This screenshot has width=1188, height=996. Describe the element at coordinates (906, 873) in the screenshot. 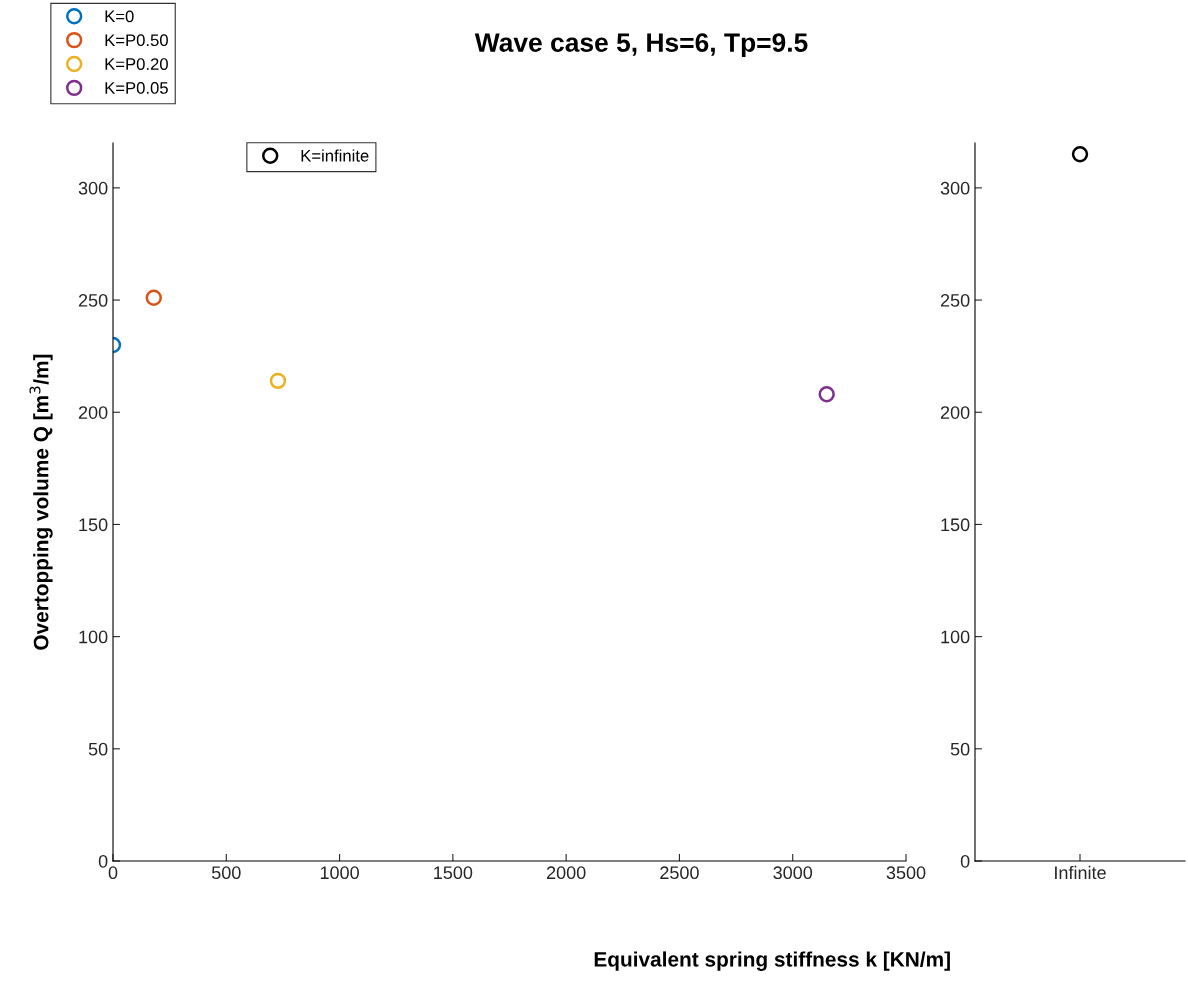

I see `x-tick-label: 3500` at that location.